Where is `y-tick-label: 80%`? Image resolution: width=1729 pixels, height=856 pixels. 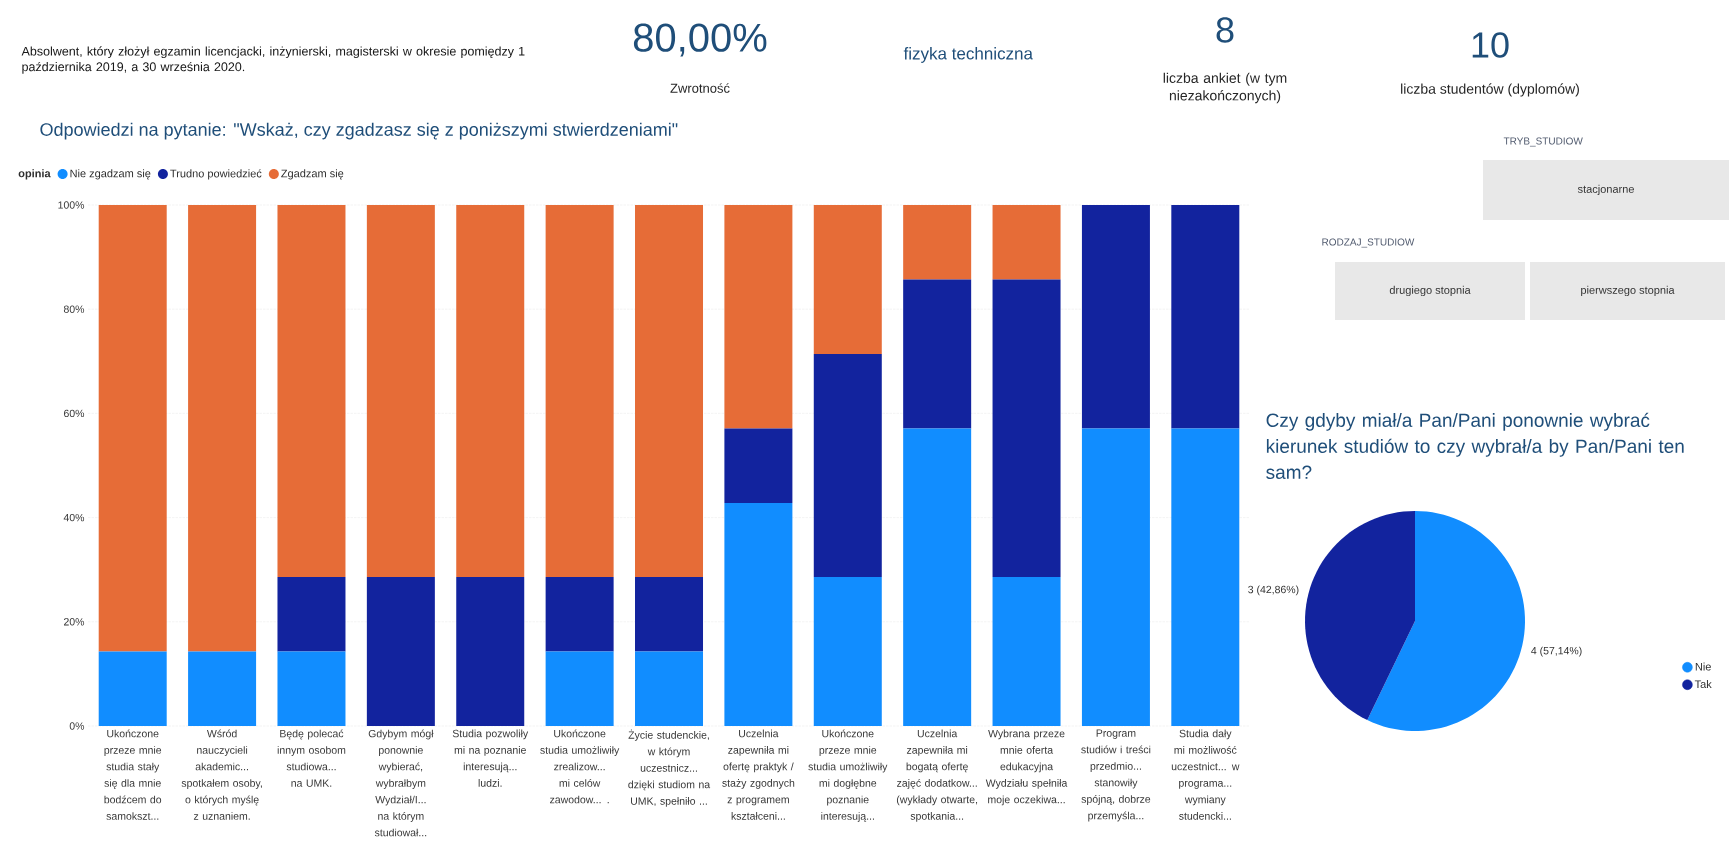 y-tick-label: 80% is located at coordinates (74, 309).